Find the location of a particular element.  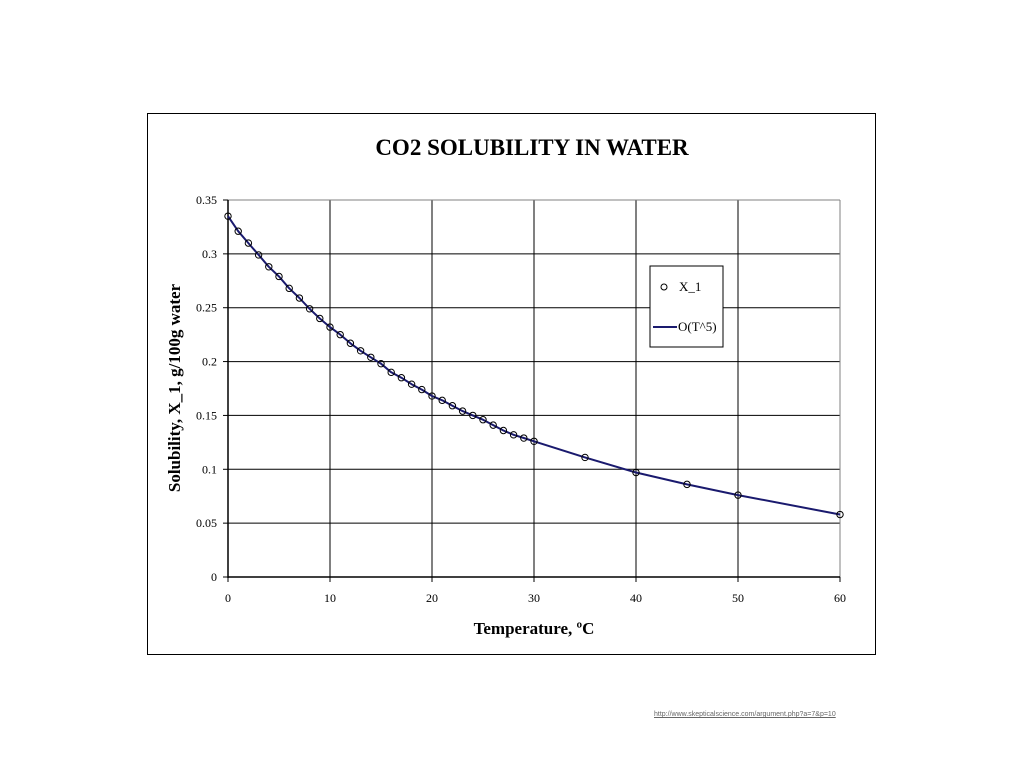

x-tick-label: 40 is located at coordinates (636, 598).